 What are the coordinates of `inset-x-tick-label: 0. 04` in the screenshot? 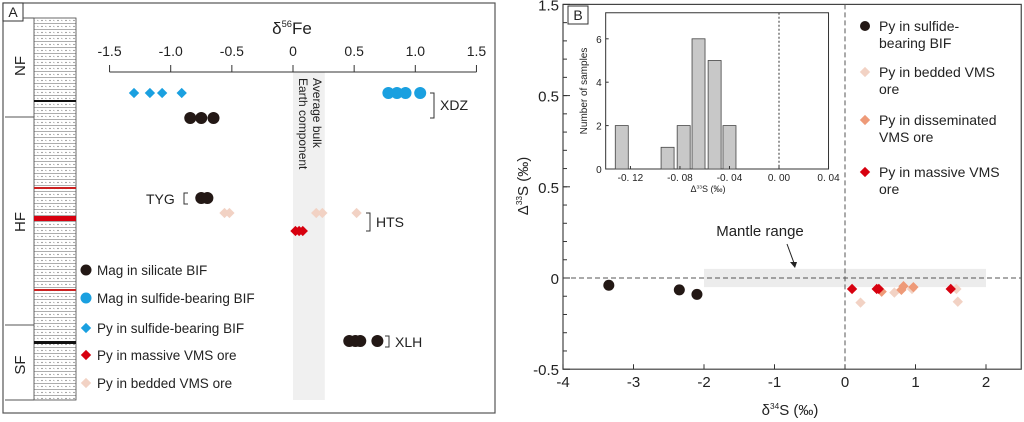 It's located at (828, 178).